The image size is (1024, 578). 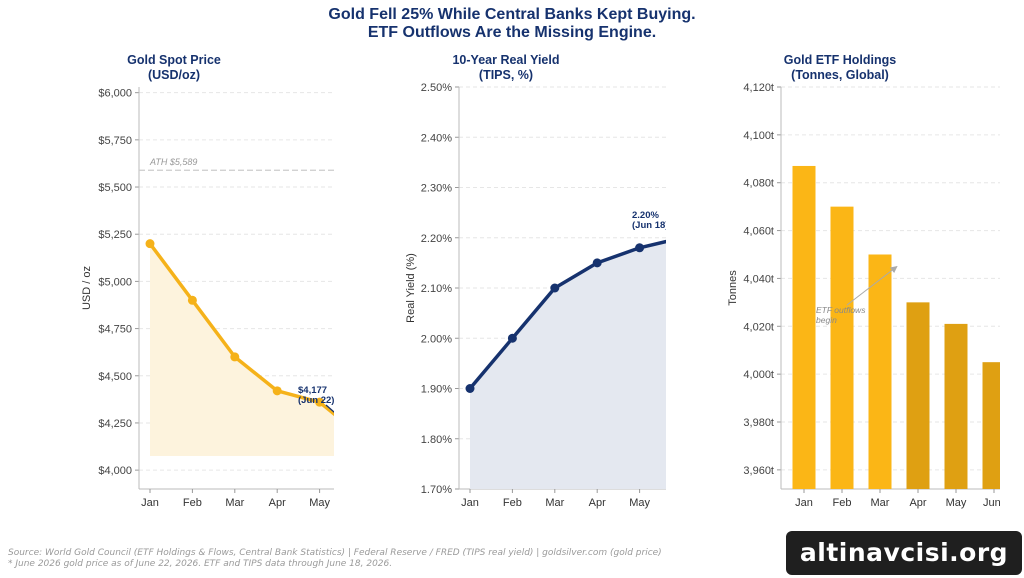 I want to click on y-tick-label: 2.00%, so click(x=436, y=339).